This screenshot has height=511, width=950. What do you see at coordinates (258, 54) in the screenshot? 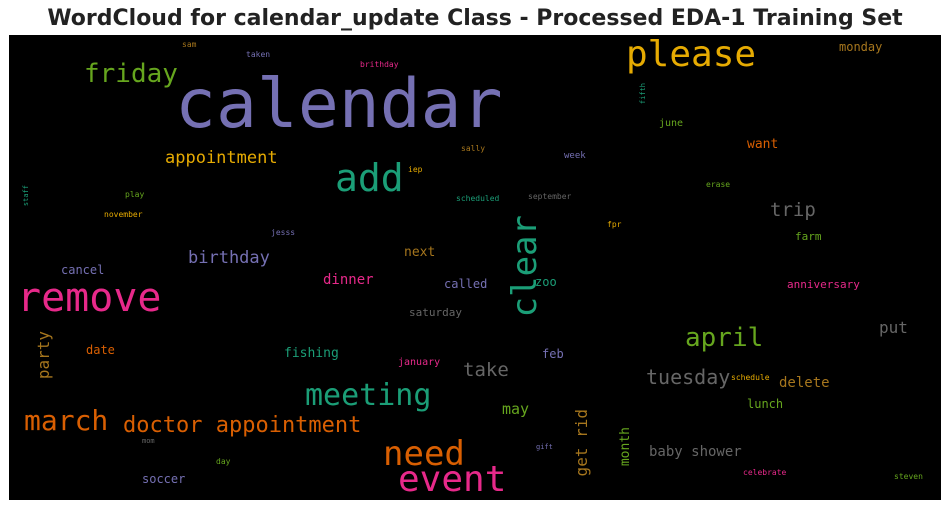
I see `cloud-word: taken` at bounding box center [258, 54].